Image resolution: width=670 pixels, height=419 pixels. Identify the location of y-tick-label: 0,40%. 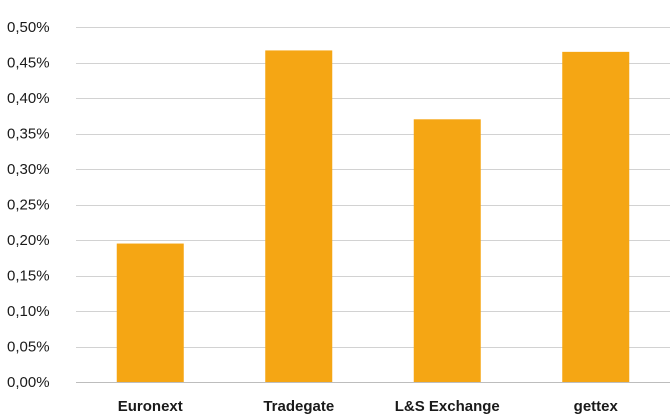
(28, 98).